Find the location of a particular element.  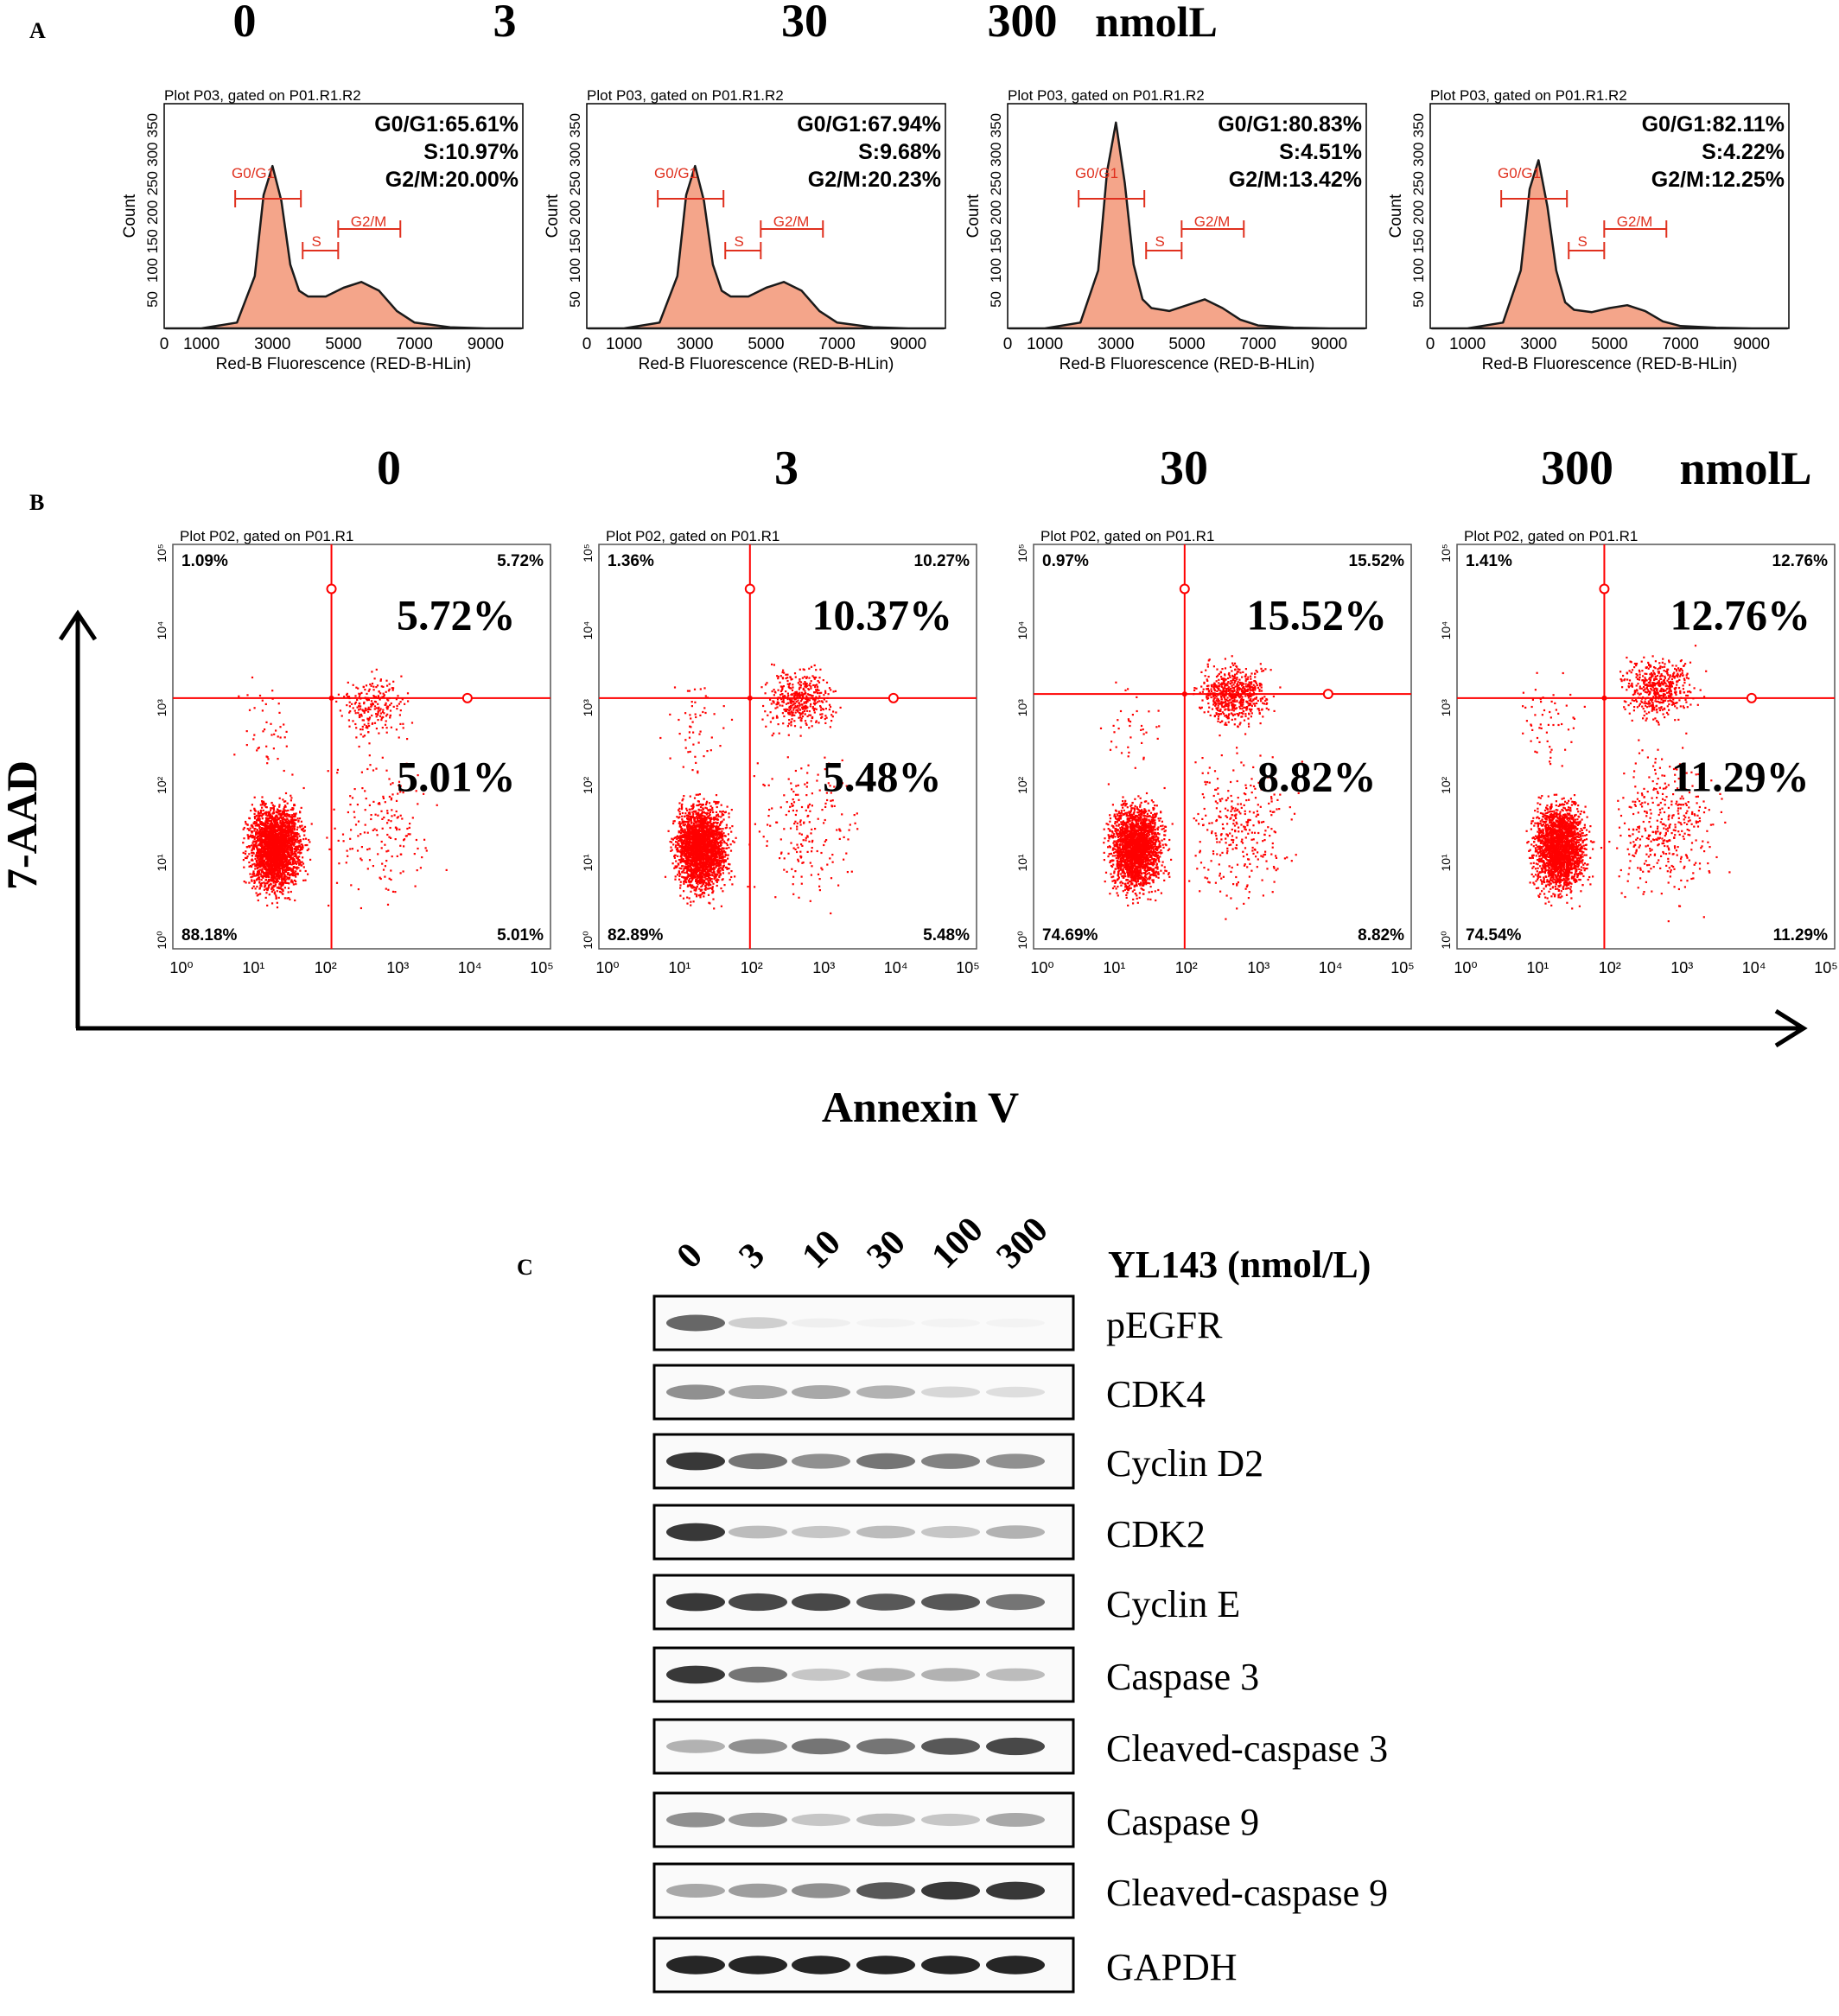

y-tick-label: 350 is located at coordinates (575, 125).